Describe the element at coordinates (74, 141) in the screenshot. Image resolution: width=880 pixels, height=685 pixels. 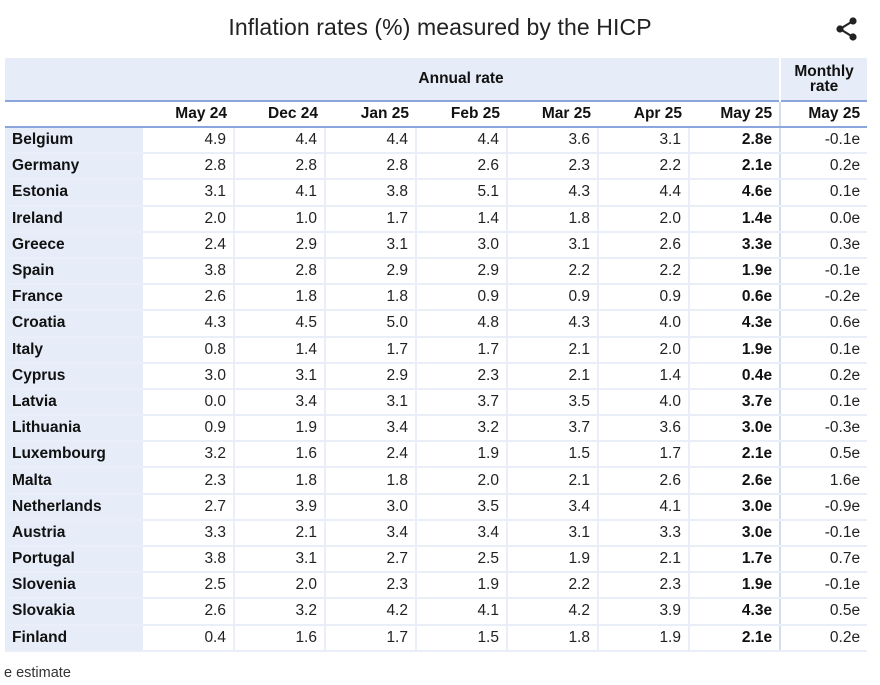
I see `country-label: Belgium` at that location.